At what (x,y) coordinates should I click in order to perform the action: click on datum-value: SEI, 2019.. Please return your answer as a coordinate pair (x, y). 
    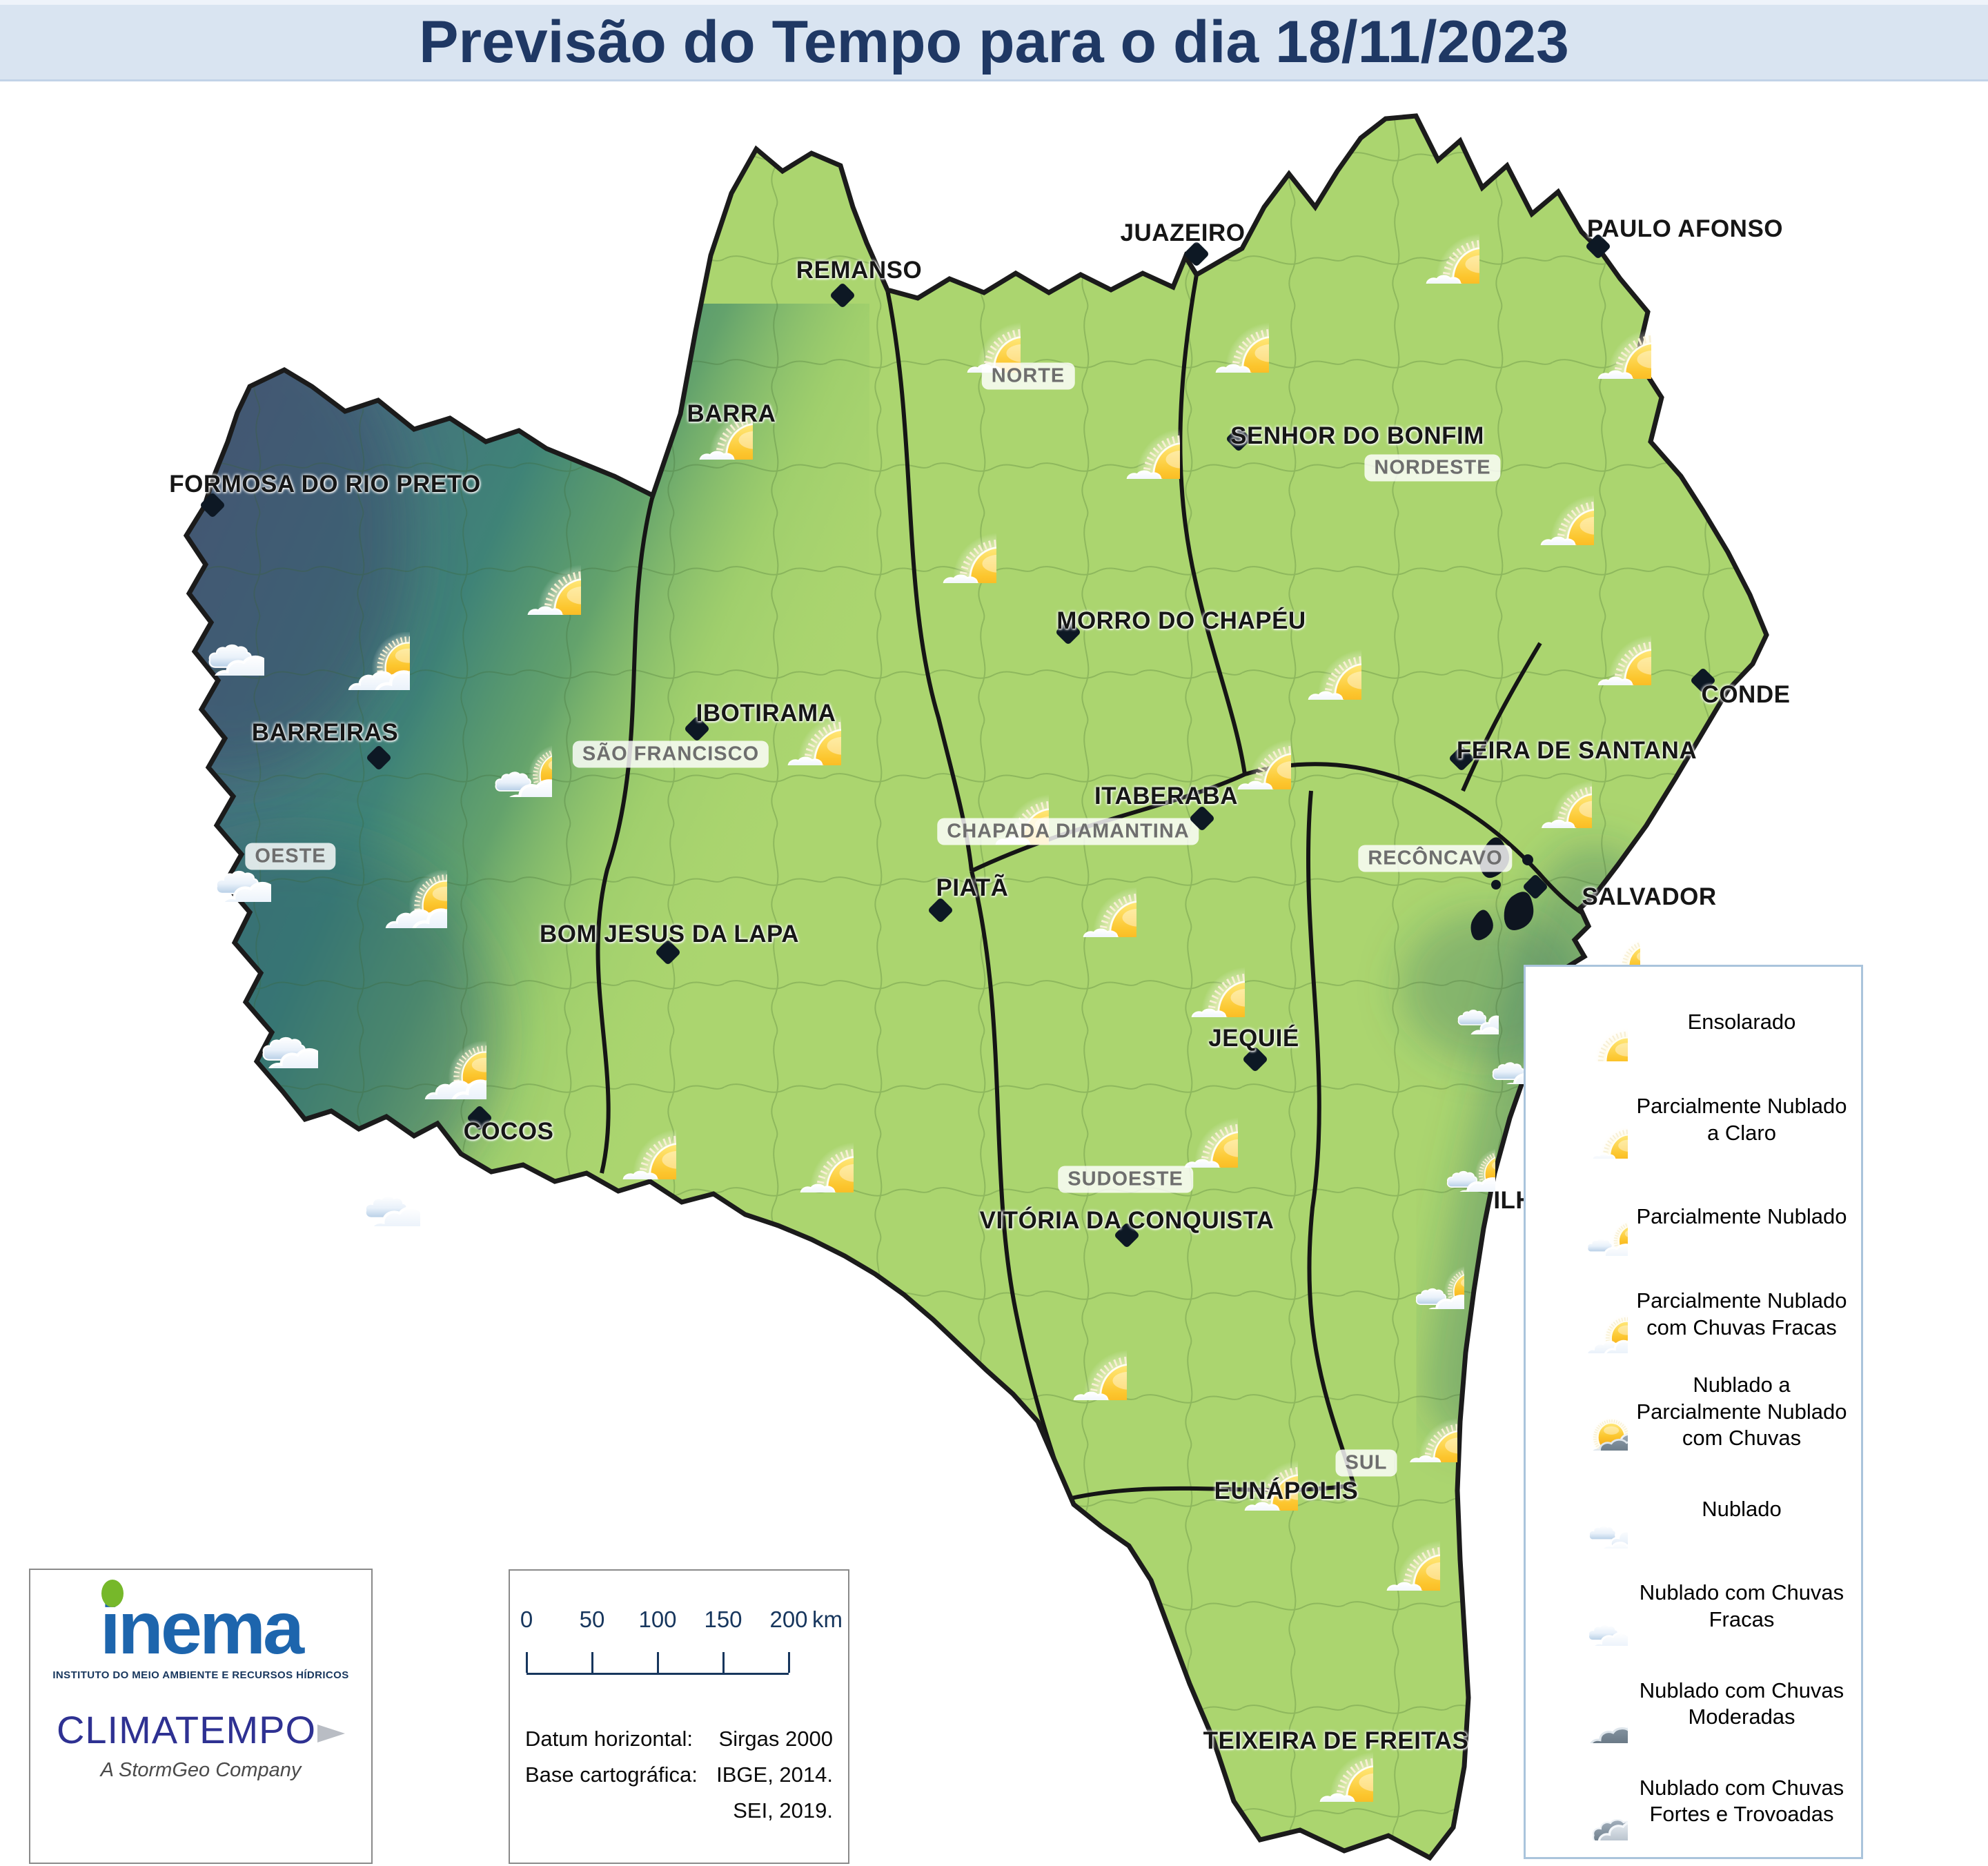
    Looking at the image, I should click on (783, 1811).